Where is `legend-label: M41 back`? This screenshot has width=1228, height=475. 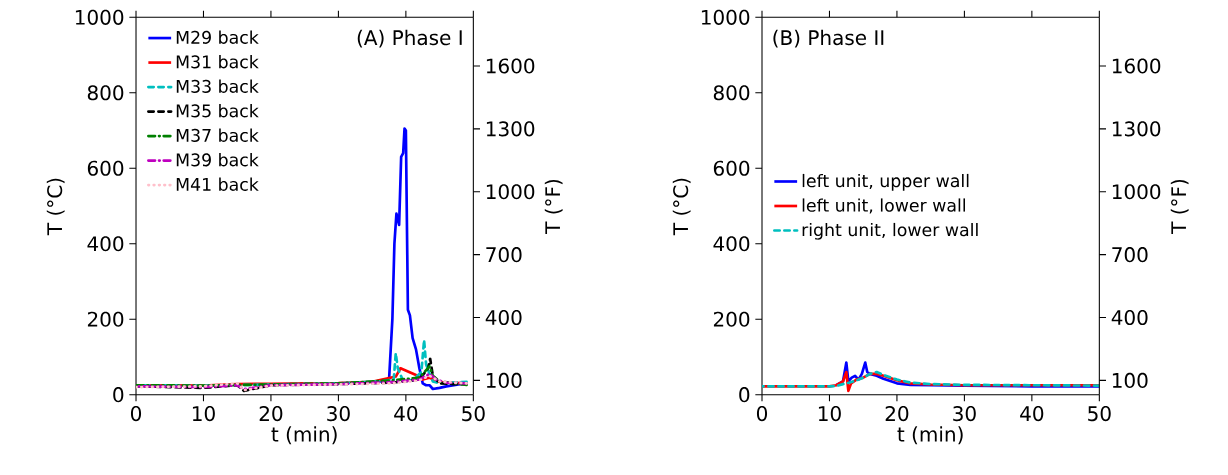
legend-label: M41 back is located at coordinates (217, 184).